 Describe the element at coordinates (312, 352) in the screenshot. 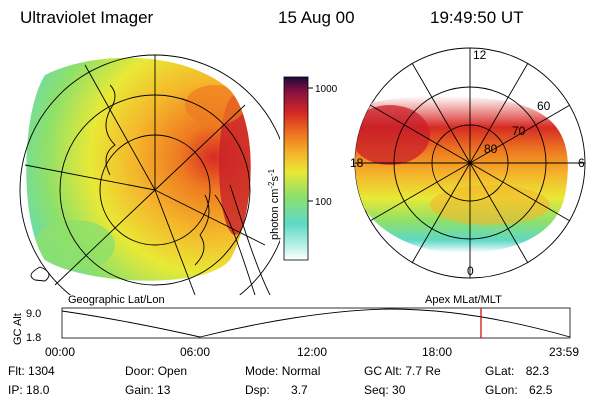

I see `orbit-xtick-1200: 12:00` at that location.